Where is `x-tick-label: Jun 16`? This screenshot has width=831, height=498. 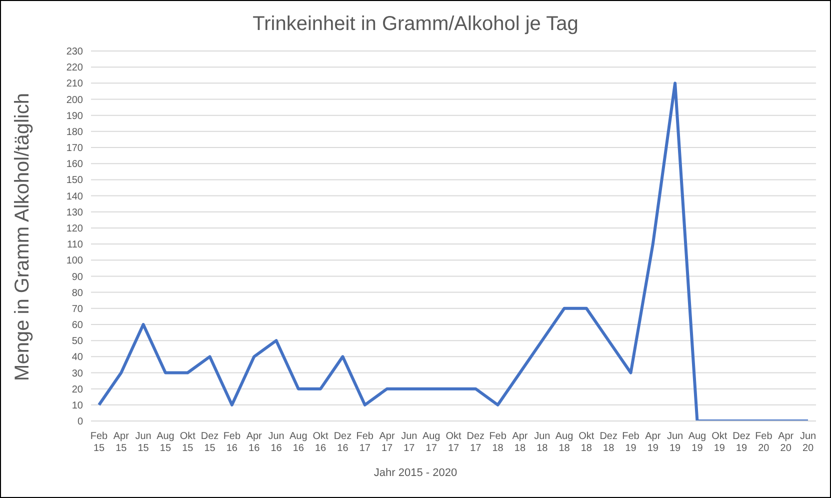
x-tick-label: Jun 16 is located at coordinates (276, 442).